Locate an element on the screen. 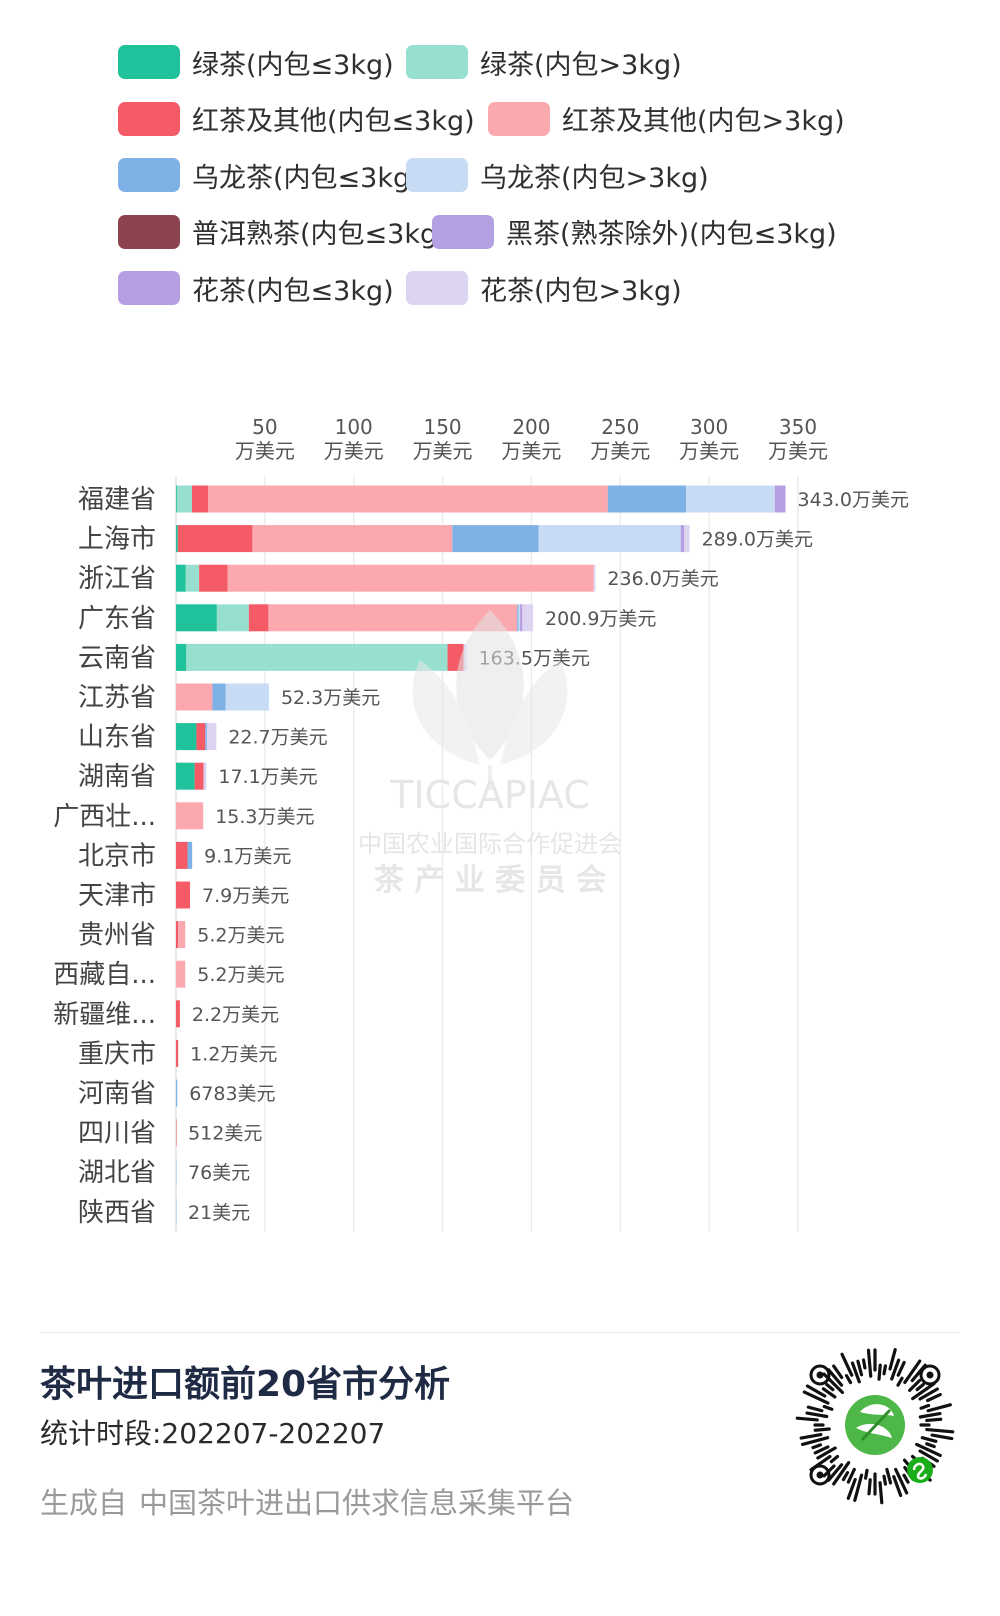 This screenshot has width=1000, height=1616. legend-row: 红茶及其他(内包≤3kg) 红茶及其他(内包>3kg) is located at coordinates (538, 119).